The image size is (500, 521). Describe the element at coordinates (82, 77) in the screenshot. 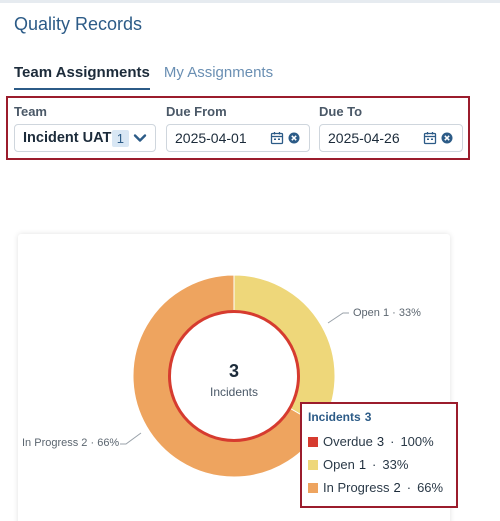

I see `tab-team-assignments: Team Assignments` at that location.